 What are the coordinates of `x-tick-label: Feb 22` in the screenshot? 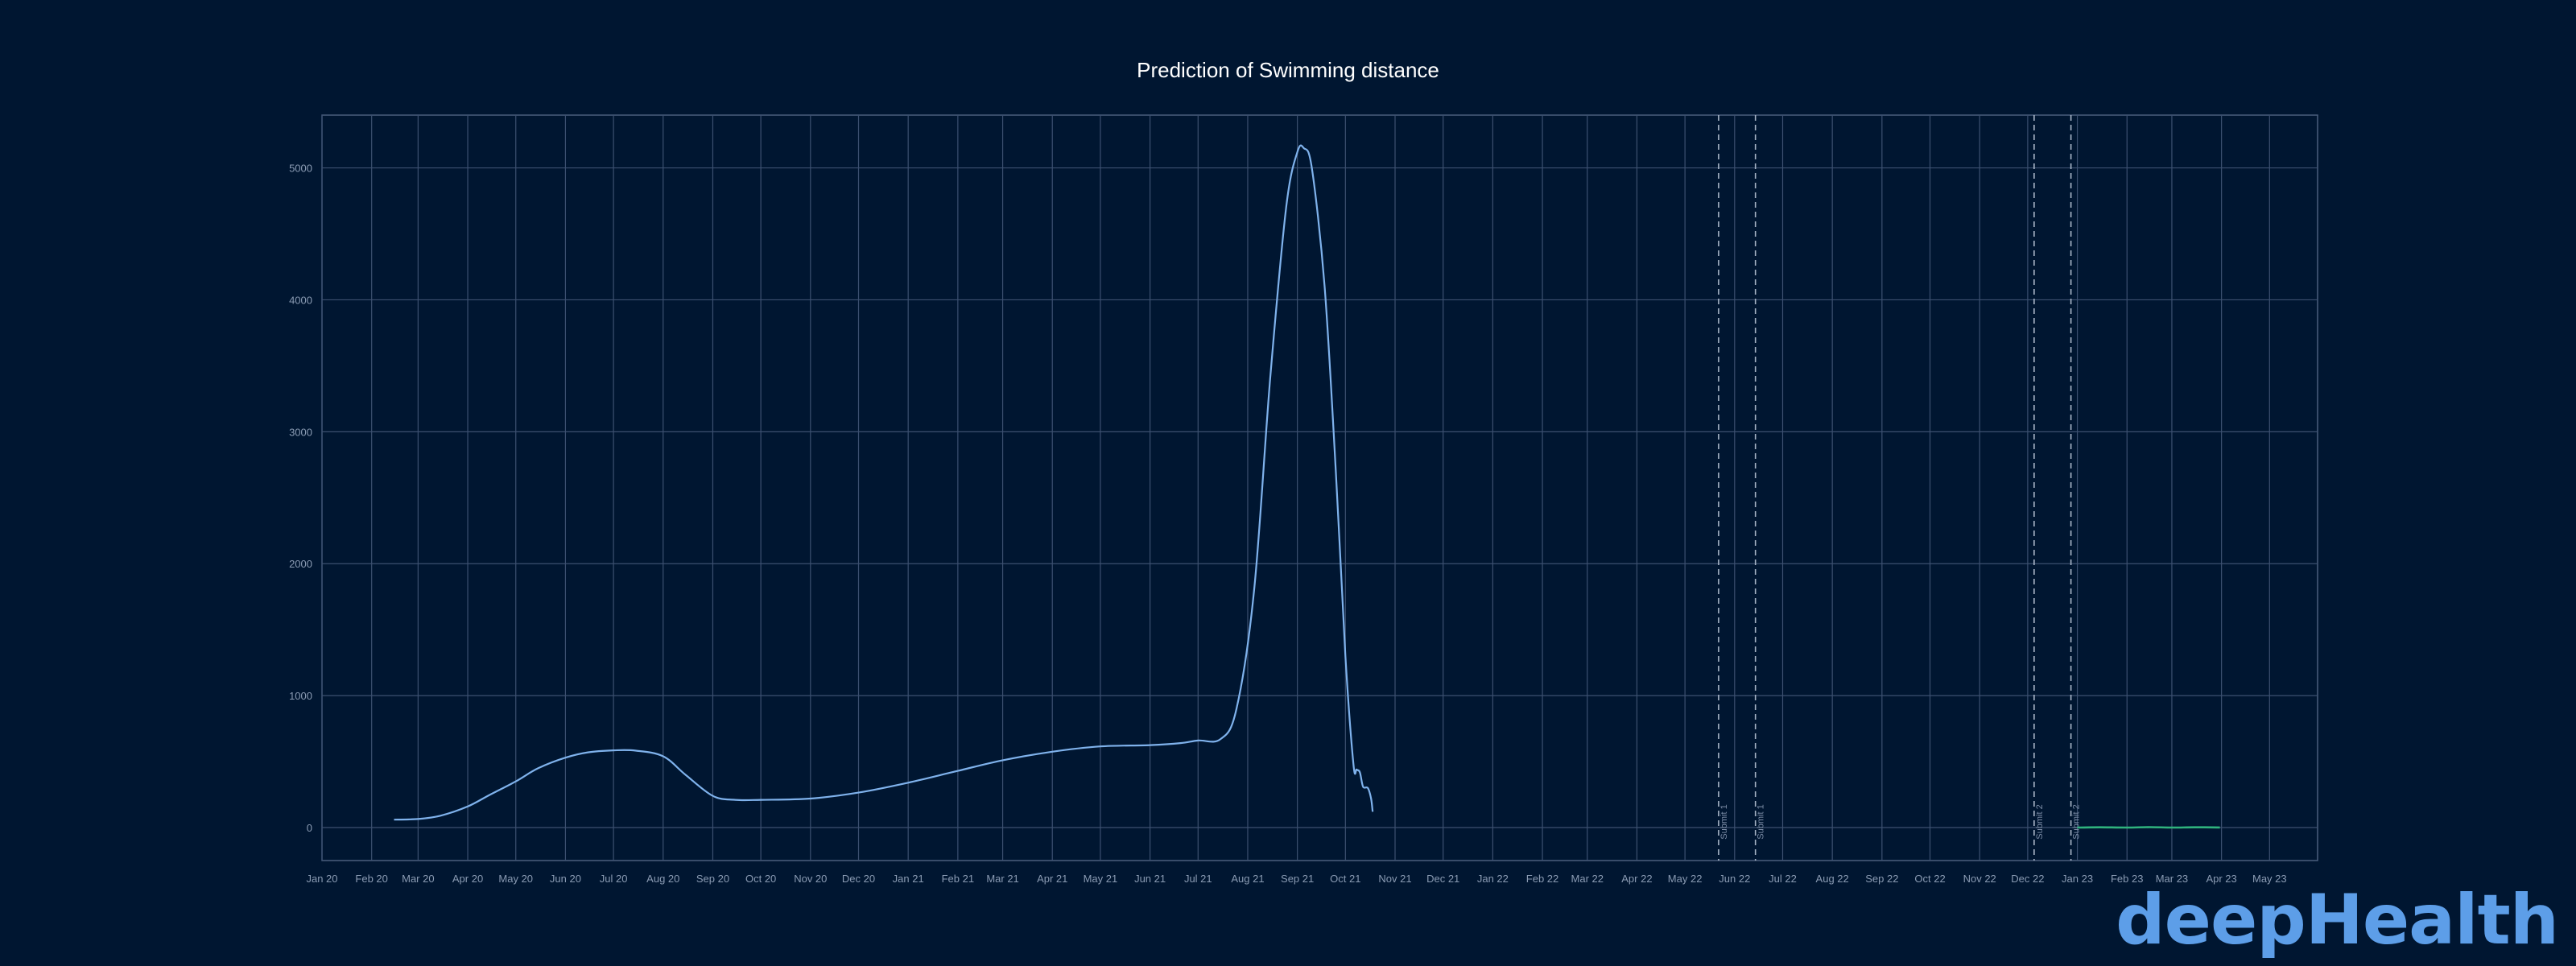 It's located at (1542, 879).